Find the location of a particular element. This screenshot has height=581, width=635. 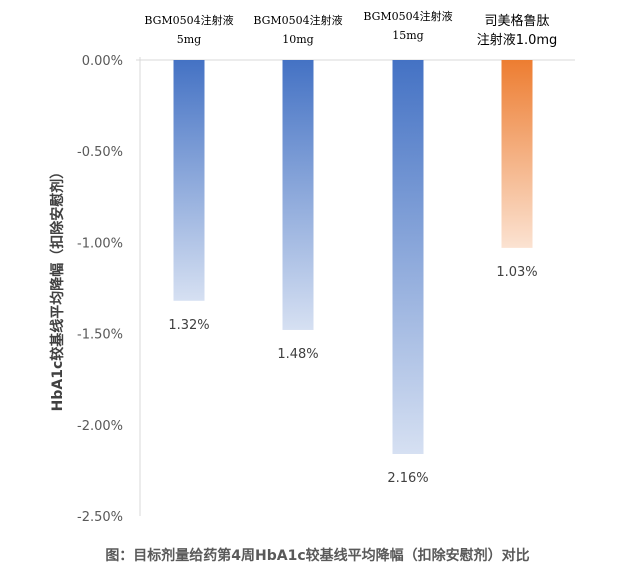

data-label: 1.48% is located at coordinates (297, 354).